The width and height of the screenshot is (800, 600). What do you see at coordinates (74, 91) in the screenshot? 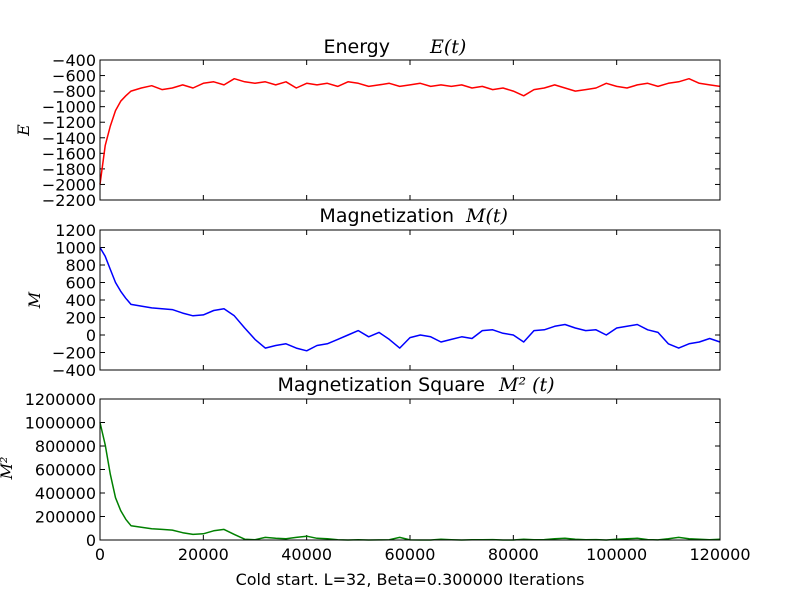
I see `y-tick-label: −800` at bounding box center [74, 91].